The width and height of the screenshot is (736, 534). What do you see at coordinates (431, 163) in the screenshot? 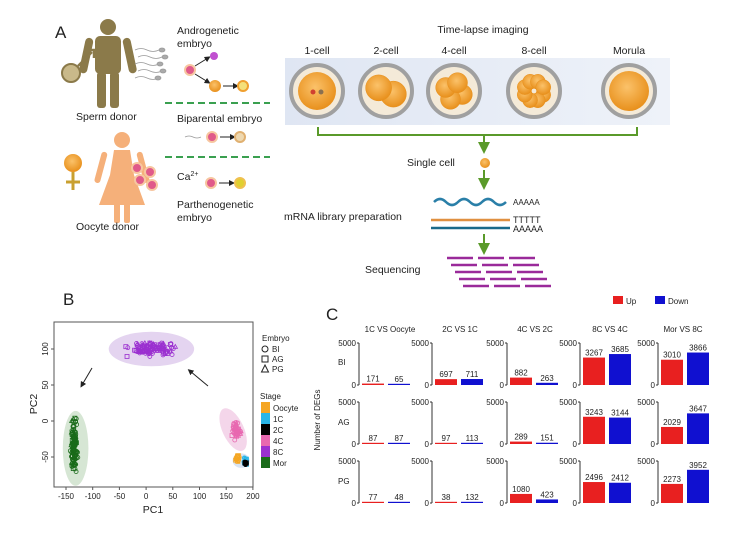
I see `single-cell-label: Single cell` at bounding box center [431, 163].